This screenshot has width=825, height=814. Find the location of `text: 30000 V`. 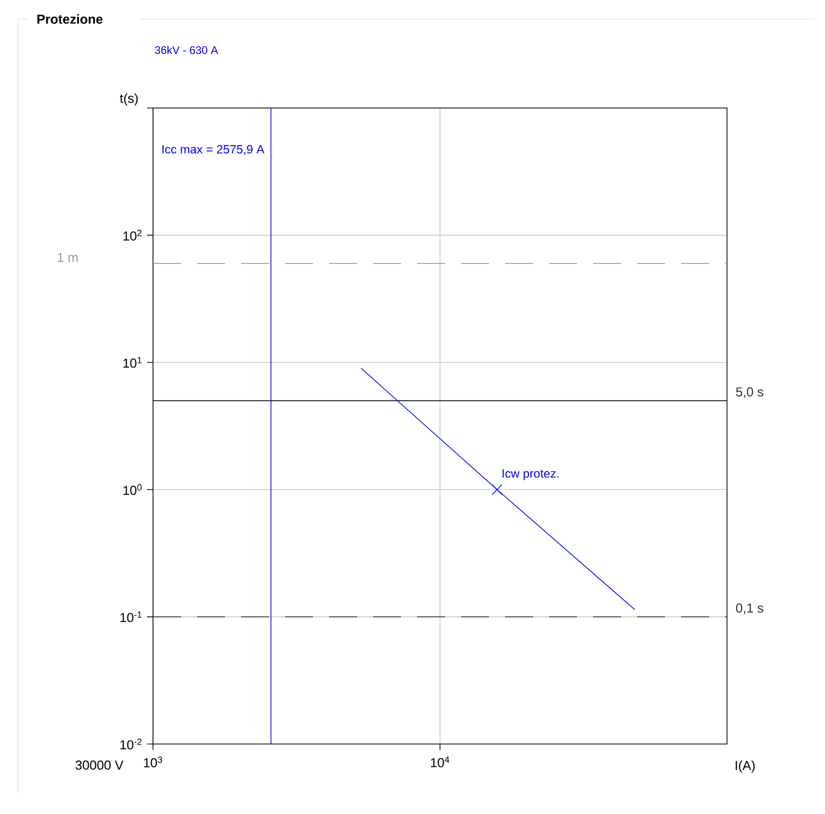

text: 30000 V is located at coordinates (100, 765).